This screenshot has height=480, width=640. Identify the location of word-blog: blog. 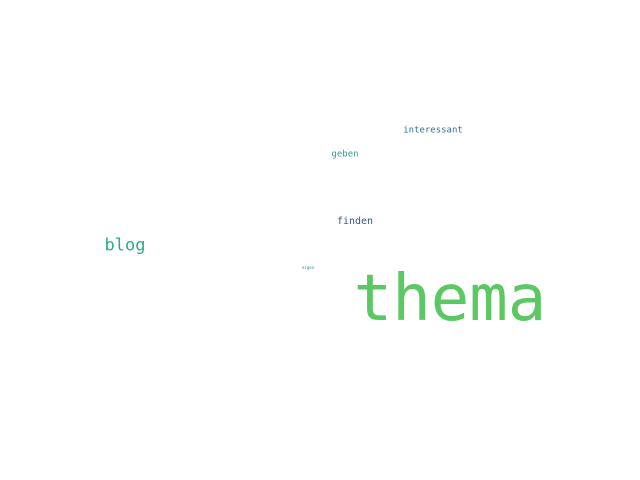
(125, 245).